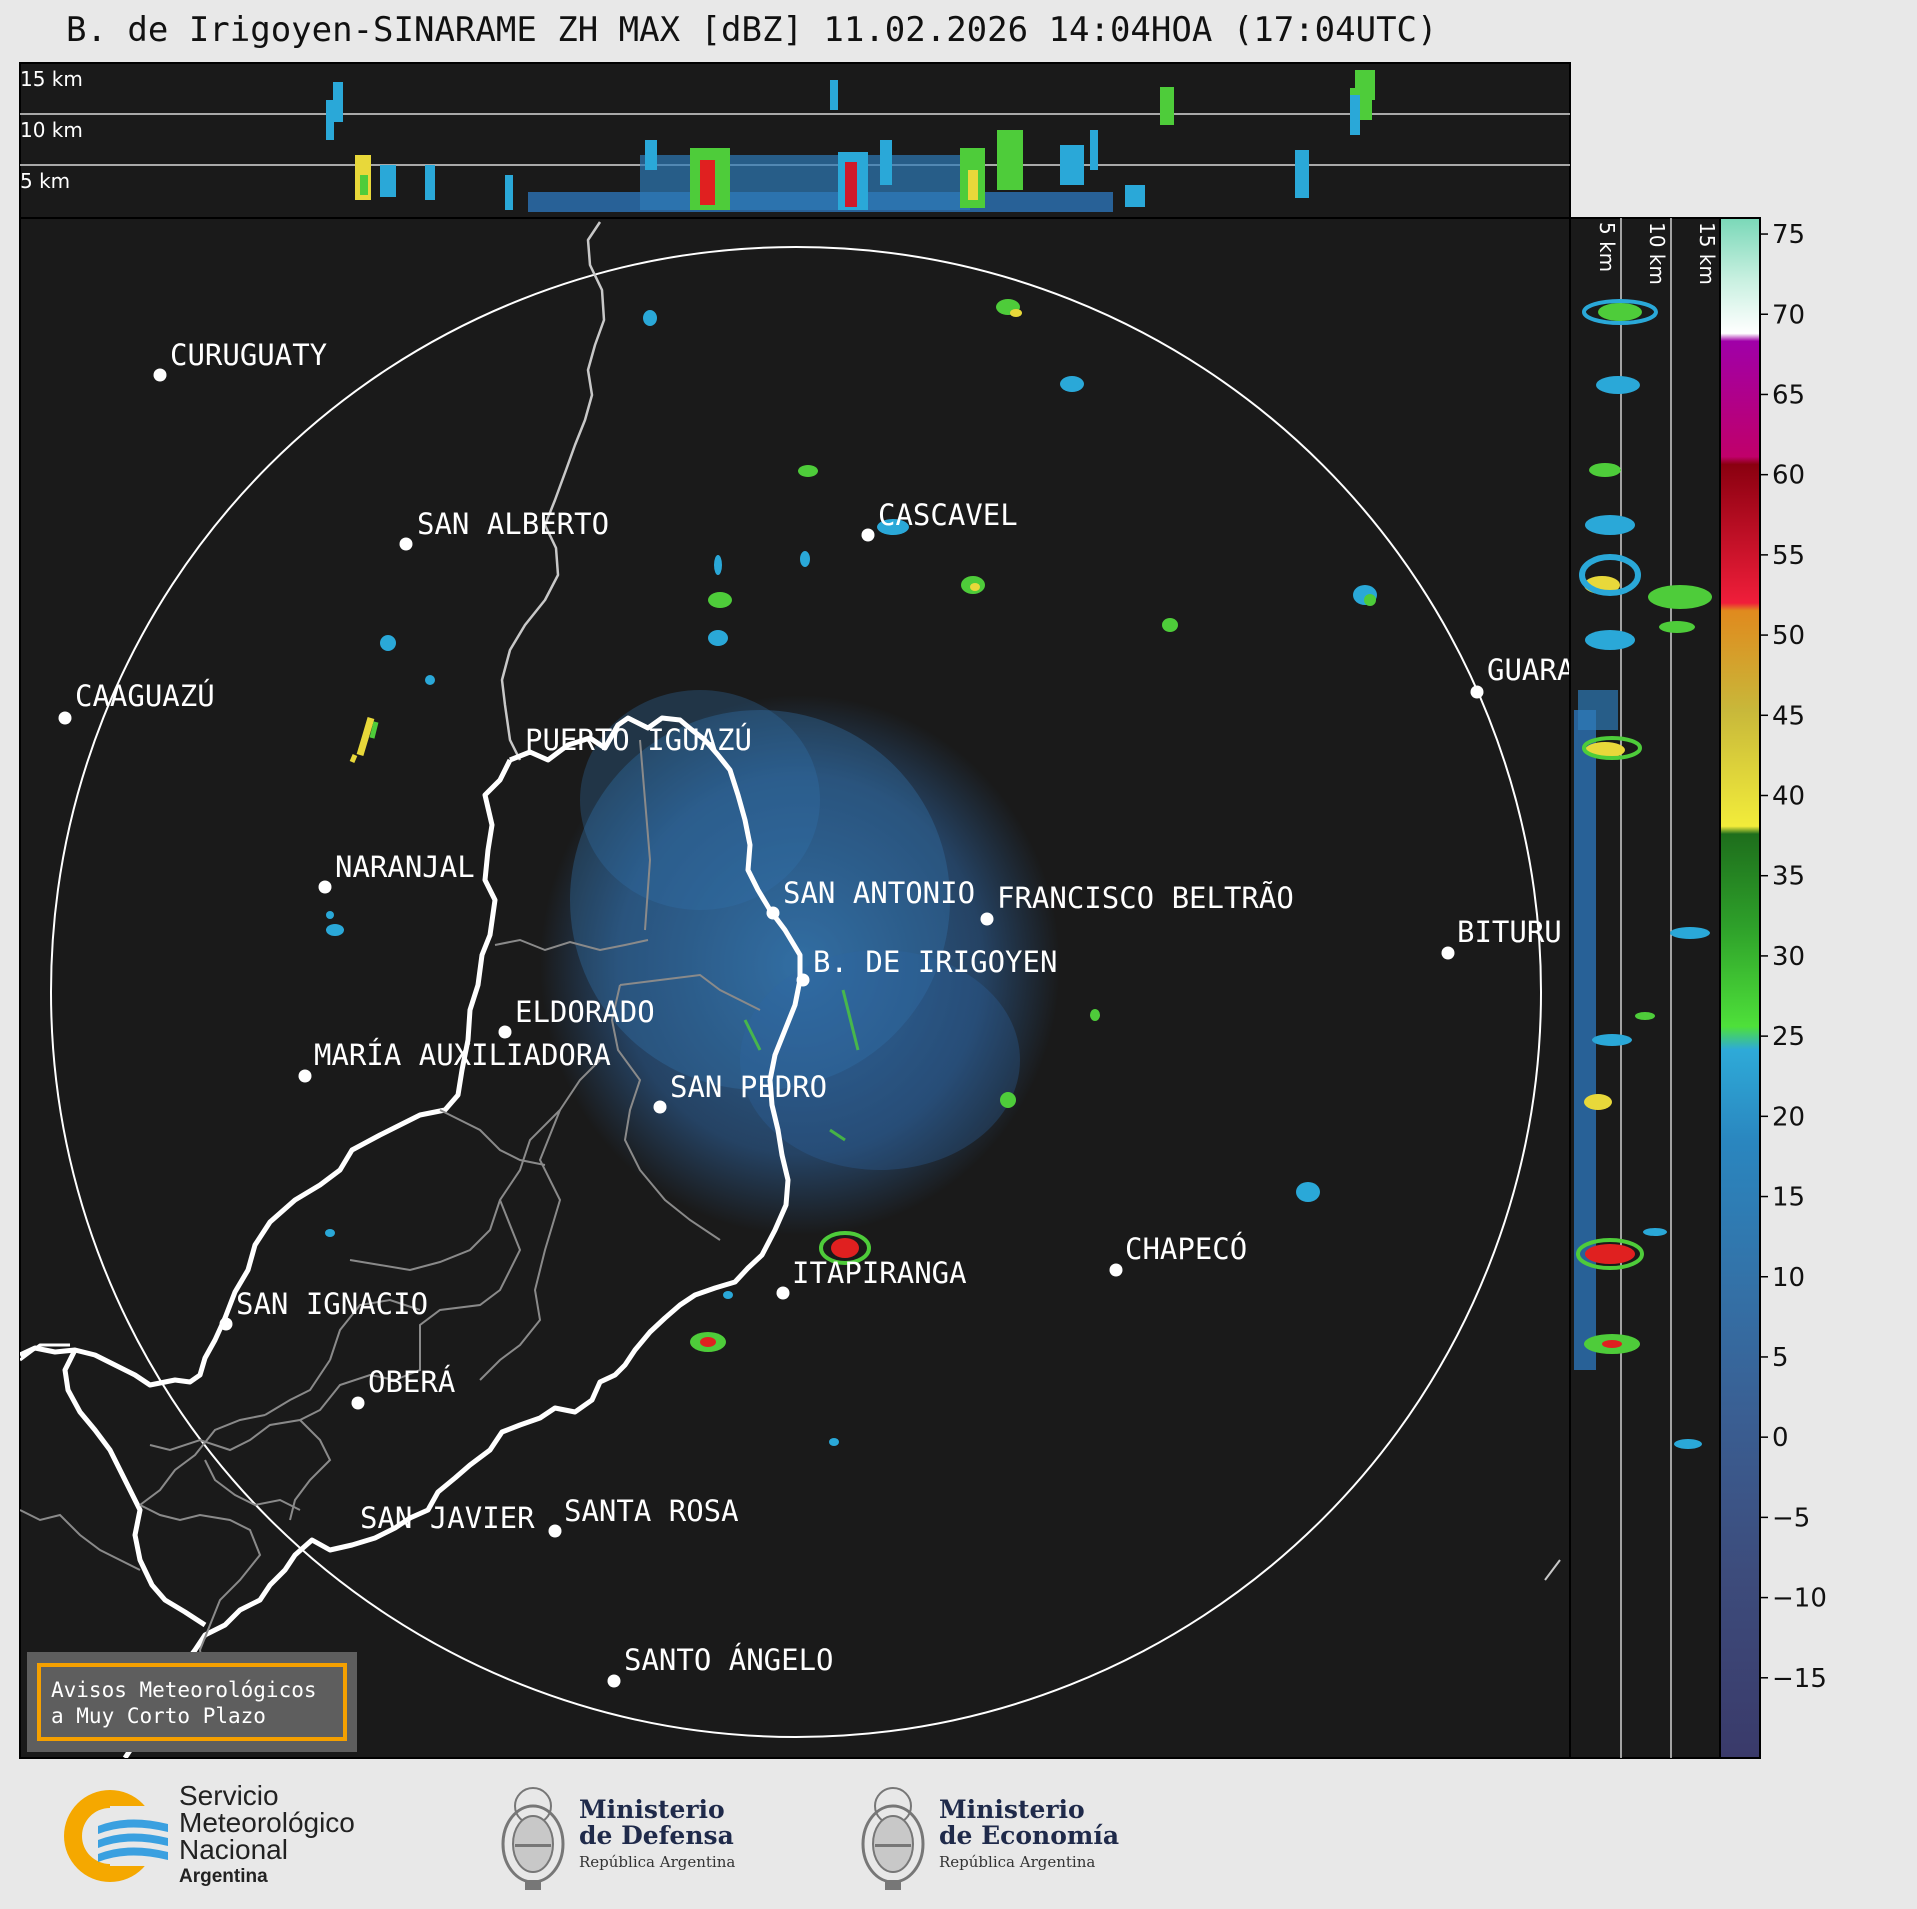 The image size is (1917, 1909). I want to click on city-label-caaguazu: CAAGUAZÚ, so click(145, 696).